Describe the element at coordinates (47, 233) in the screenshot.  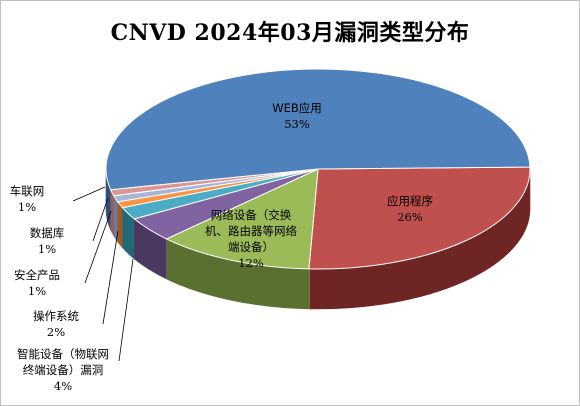
I see `slice-6-label: 数据库` at that location.